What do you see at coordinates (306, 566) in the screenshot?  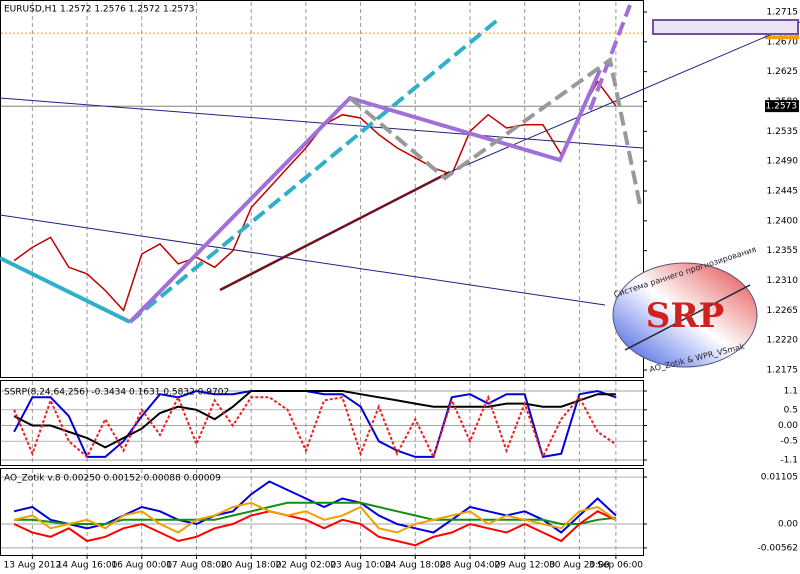 I see `x-tick-label: 22 Aug 02:00` at bounding box center [306, 566].